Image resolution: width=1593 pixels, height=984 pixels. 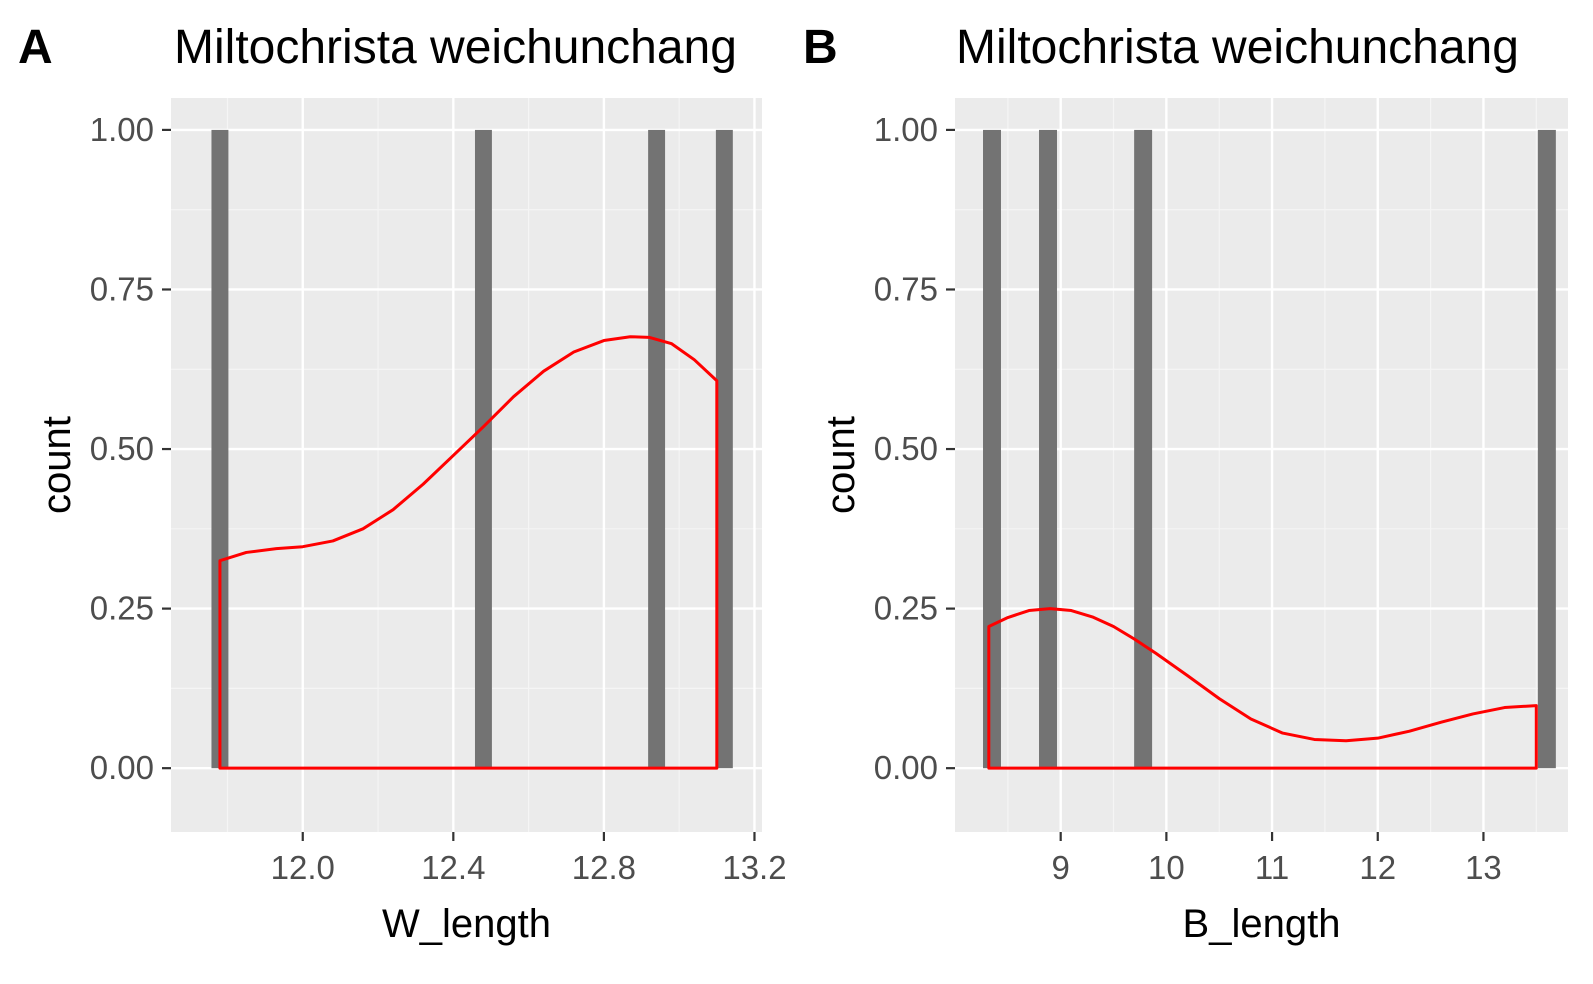 What do you see at coordinates (906, 767) in the screenshot?
I see `panel-b-y-tick-label: 0.00` at bounding box center [906, 767].